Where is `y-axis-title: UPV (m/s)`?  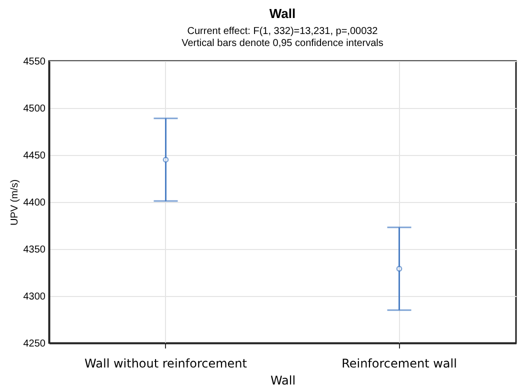
y-axis-title: UPV (m/s) is located at coordinates (14, 202).